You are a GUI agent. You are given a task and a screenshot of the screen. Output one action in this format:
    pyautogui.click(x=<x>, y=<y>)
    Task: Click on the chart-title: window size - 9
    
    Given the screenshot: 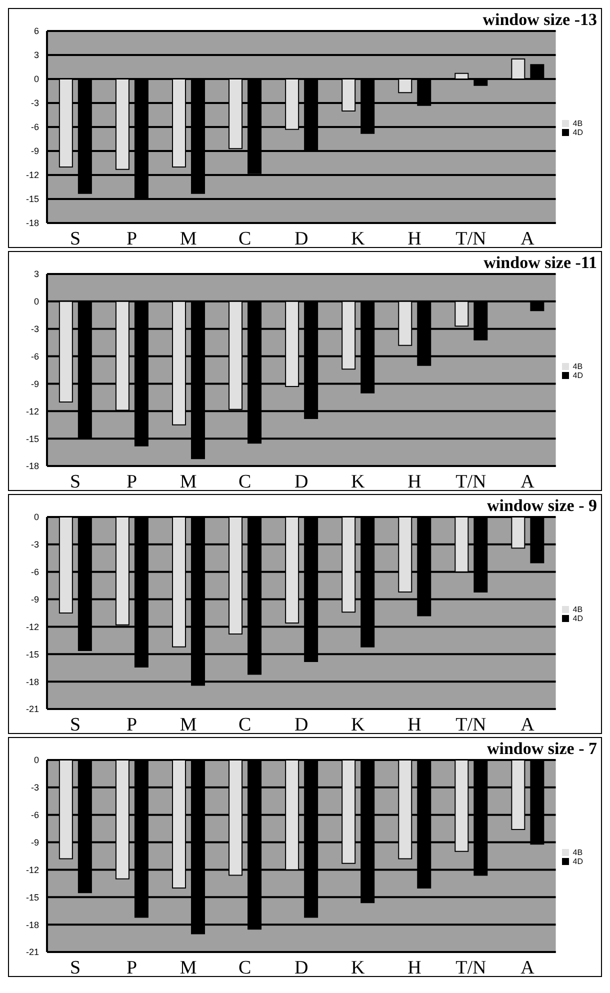 What is the action you would take?
    pyautogui.click(x=541, y=506)
    